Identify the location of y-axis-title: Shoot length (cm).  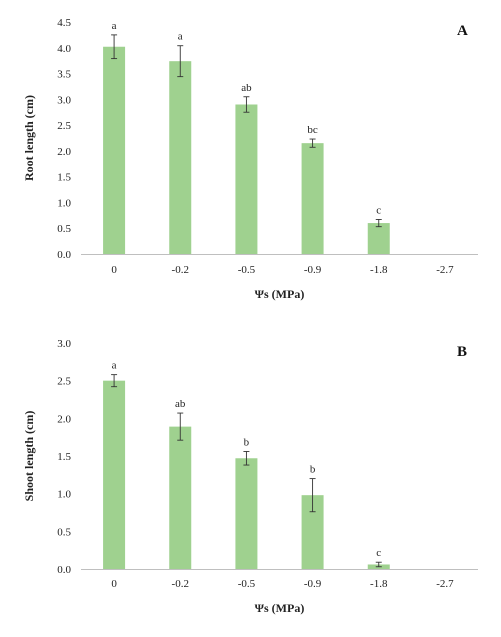
(29, 456).